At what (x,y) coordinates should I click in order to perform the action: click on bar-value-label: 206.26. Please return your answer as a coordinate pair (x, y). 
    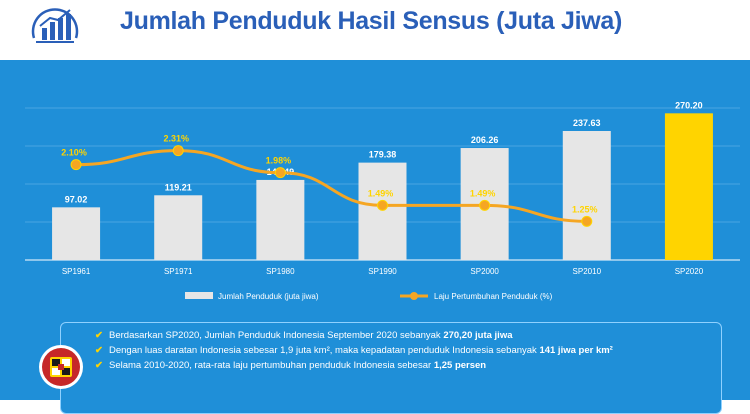
    Looking at the image, I should click on (485, 140).